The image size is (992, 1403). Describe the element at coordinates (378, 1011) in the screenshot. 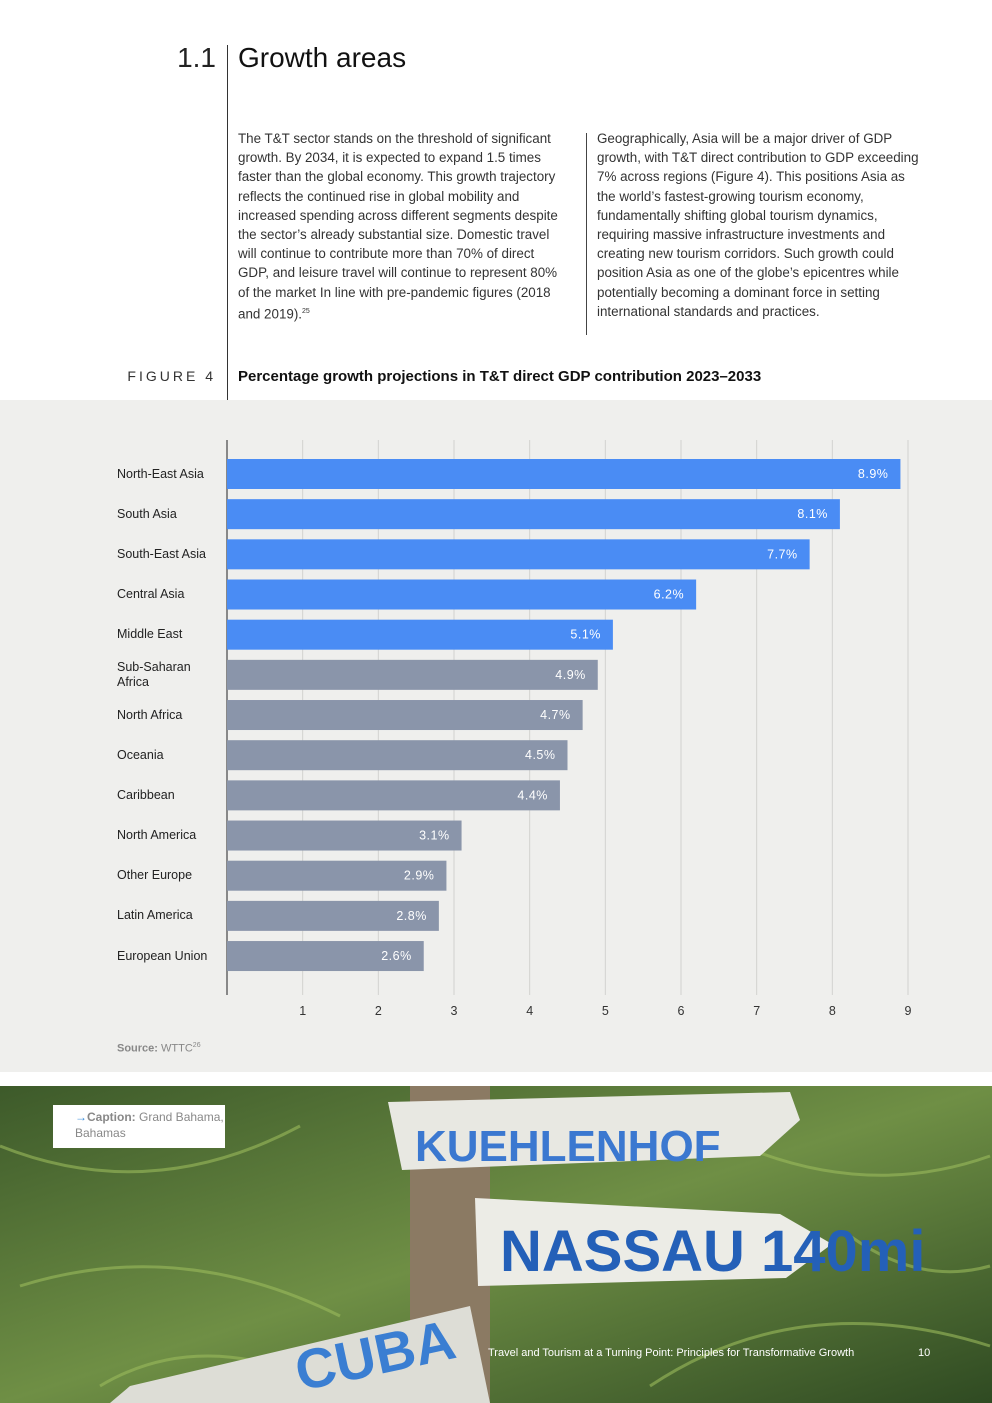

I see `x-tick-label: 2` at that location.